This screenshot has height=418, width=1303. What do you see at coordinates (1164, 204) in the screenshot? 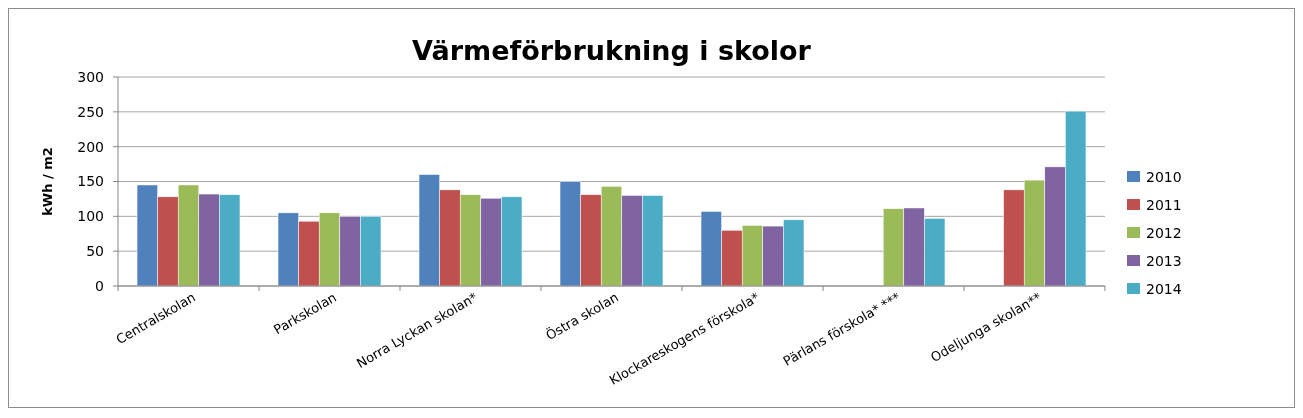
I see `legend-label: 2011` at bounding box center [1164, 204].